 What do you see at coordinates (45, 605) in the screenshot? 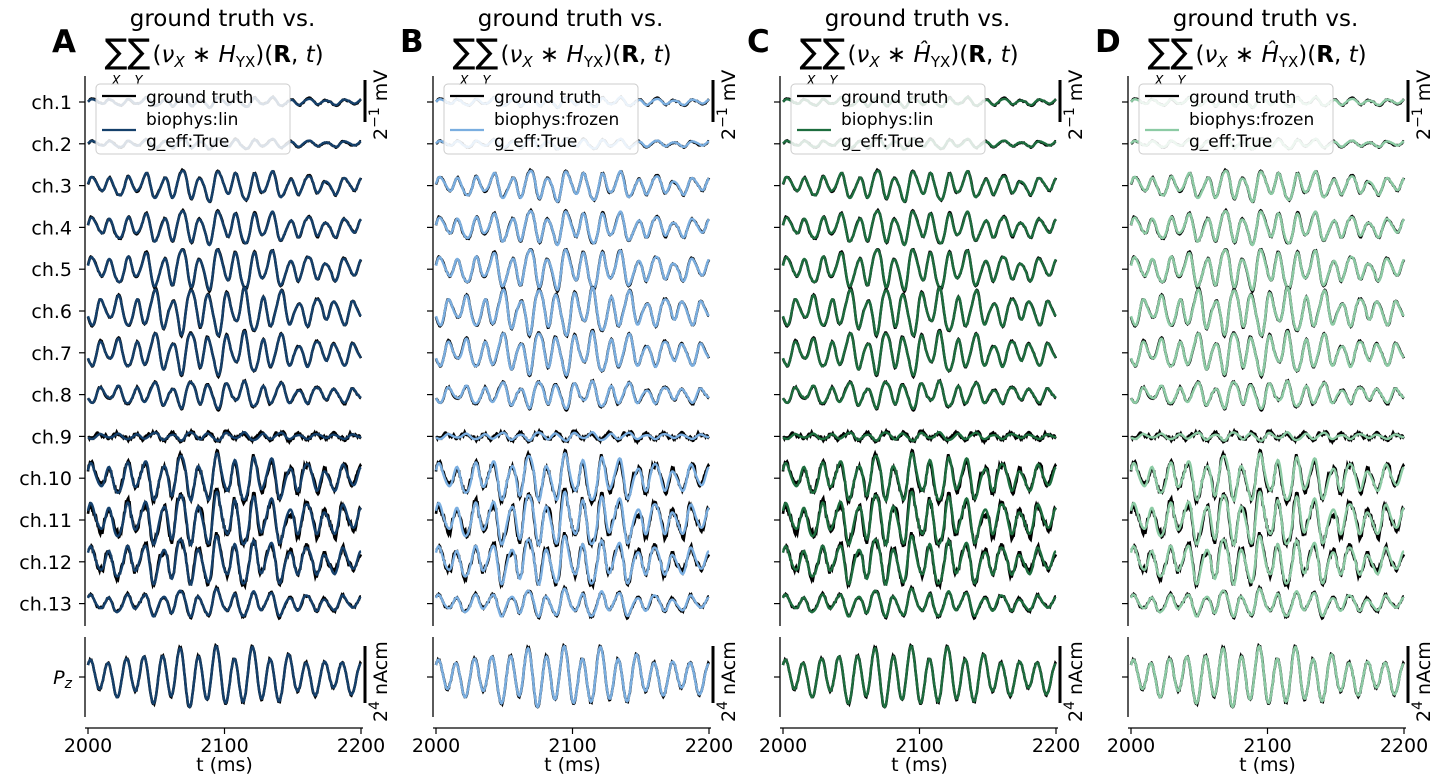
I see `channel-label: ch.13` at bounding box center [45, 605].